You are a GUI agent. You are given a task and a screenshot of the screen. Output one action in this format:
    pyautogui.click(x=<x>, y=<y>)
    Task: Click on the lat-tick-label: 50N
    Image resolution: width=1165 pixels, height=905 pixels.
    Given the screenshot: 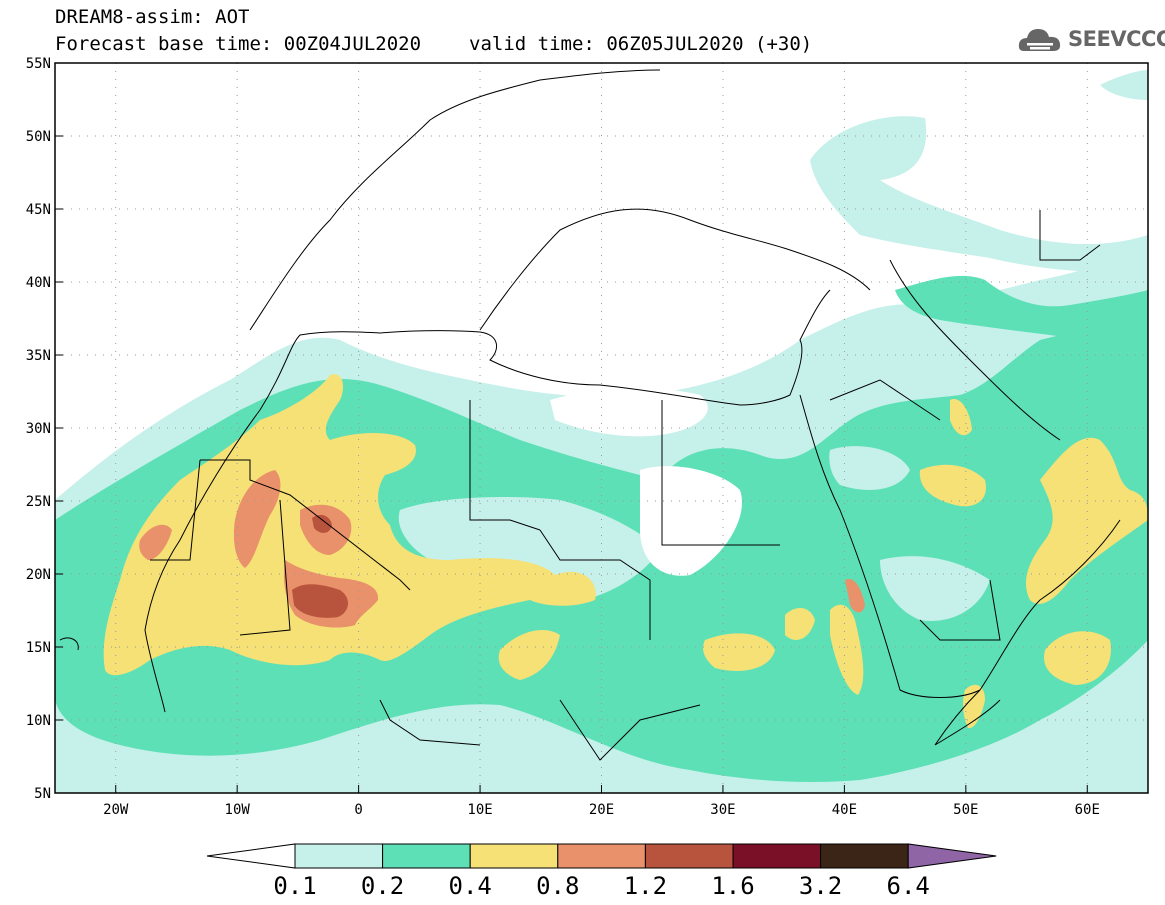 What is the action you would take?
    pyautogui.click(x=38, y=137)
    